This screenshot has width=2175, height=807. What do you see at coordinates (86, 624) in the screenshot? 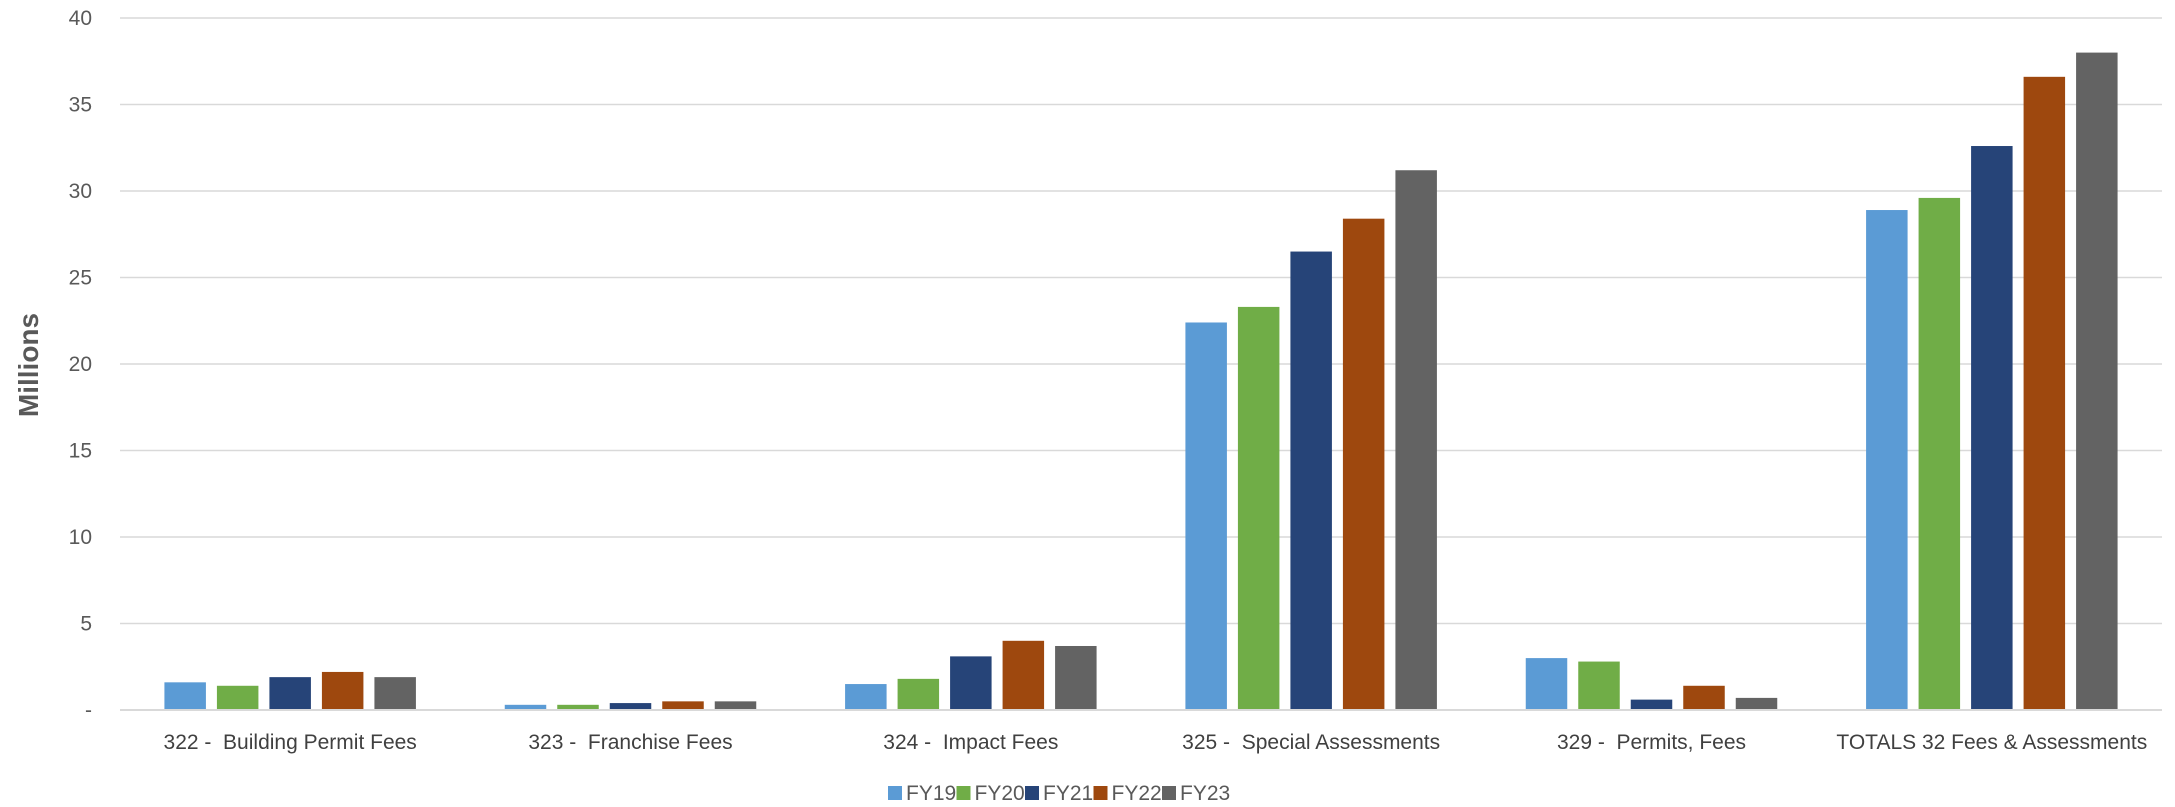
I see `y-tick-label: 5` at bounding box center [86, 624].